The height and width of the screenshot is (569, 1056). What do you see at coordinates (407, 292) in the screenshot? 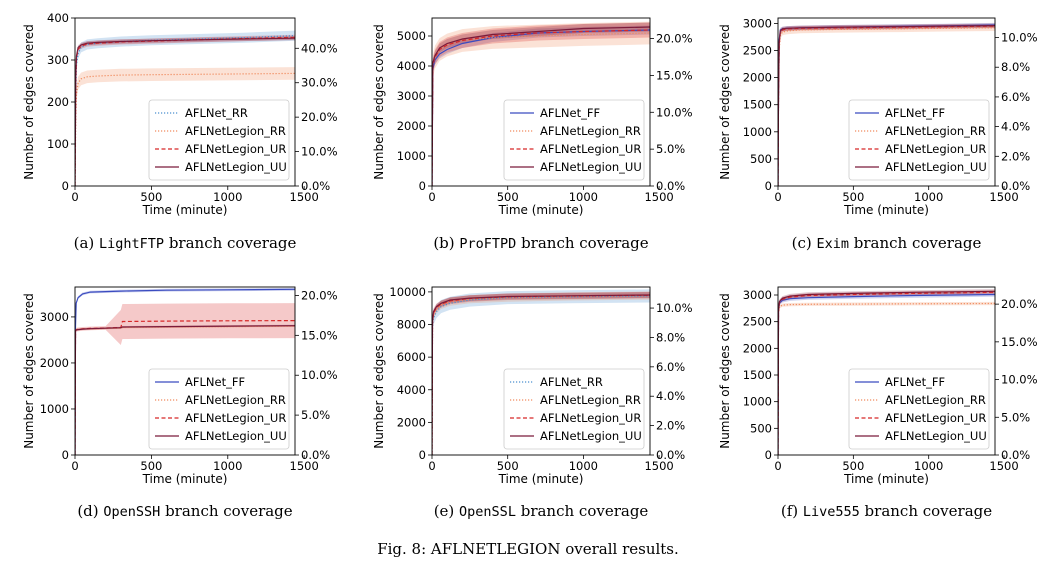
I see `y-tick-label: 10000` at bounding box center [407, 292].